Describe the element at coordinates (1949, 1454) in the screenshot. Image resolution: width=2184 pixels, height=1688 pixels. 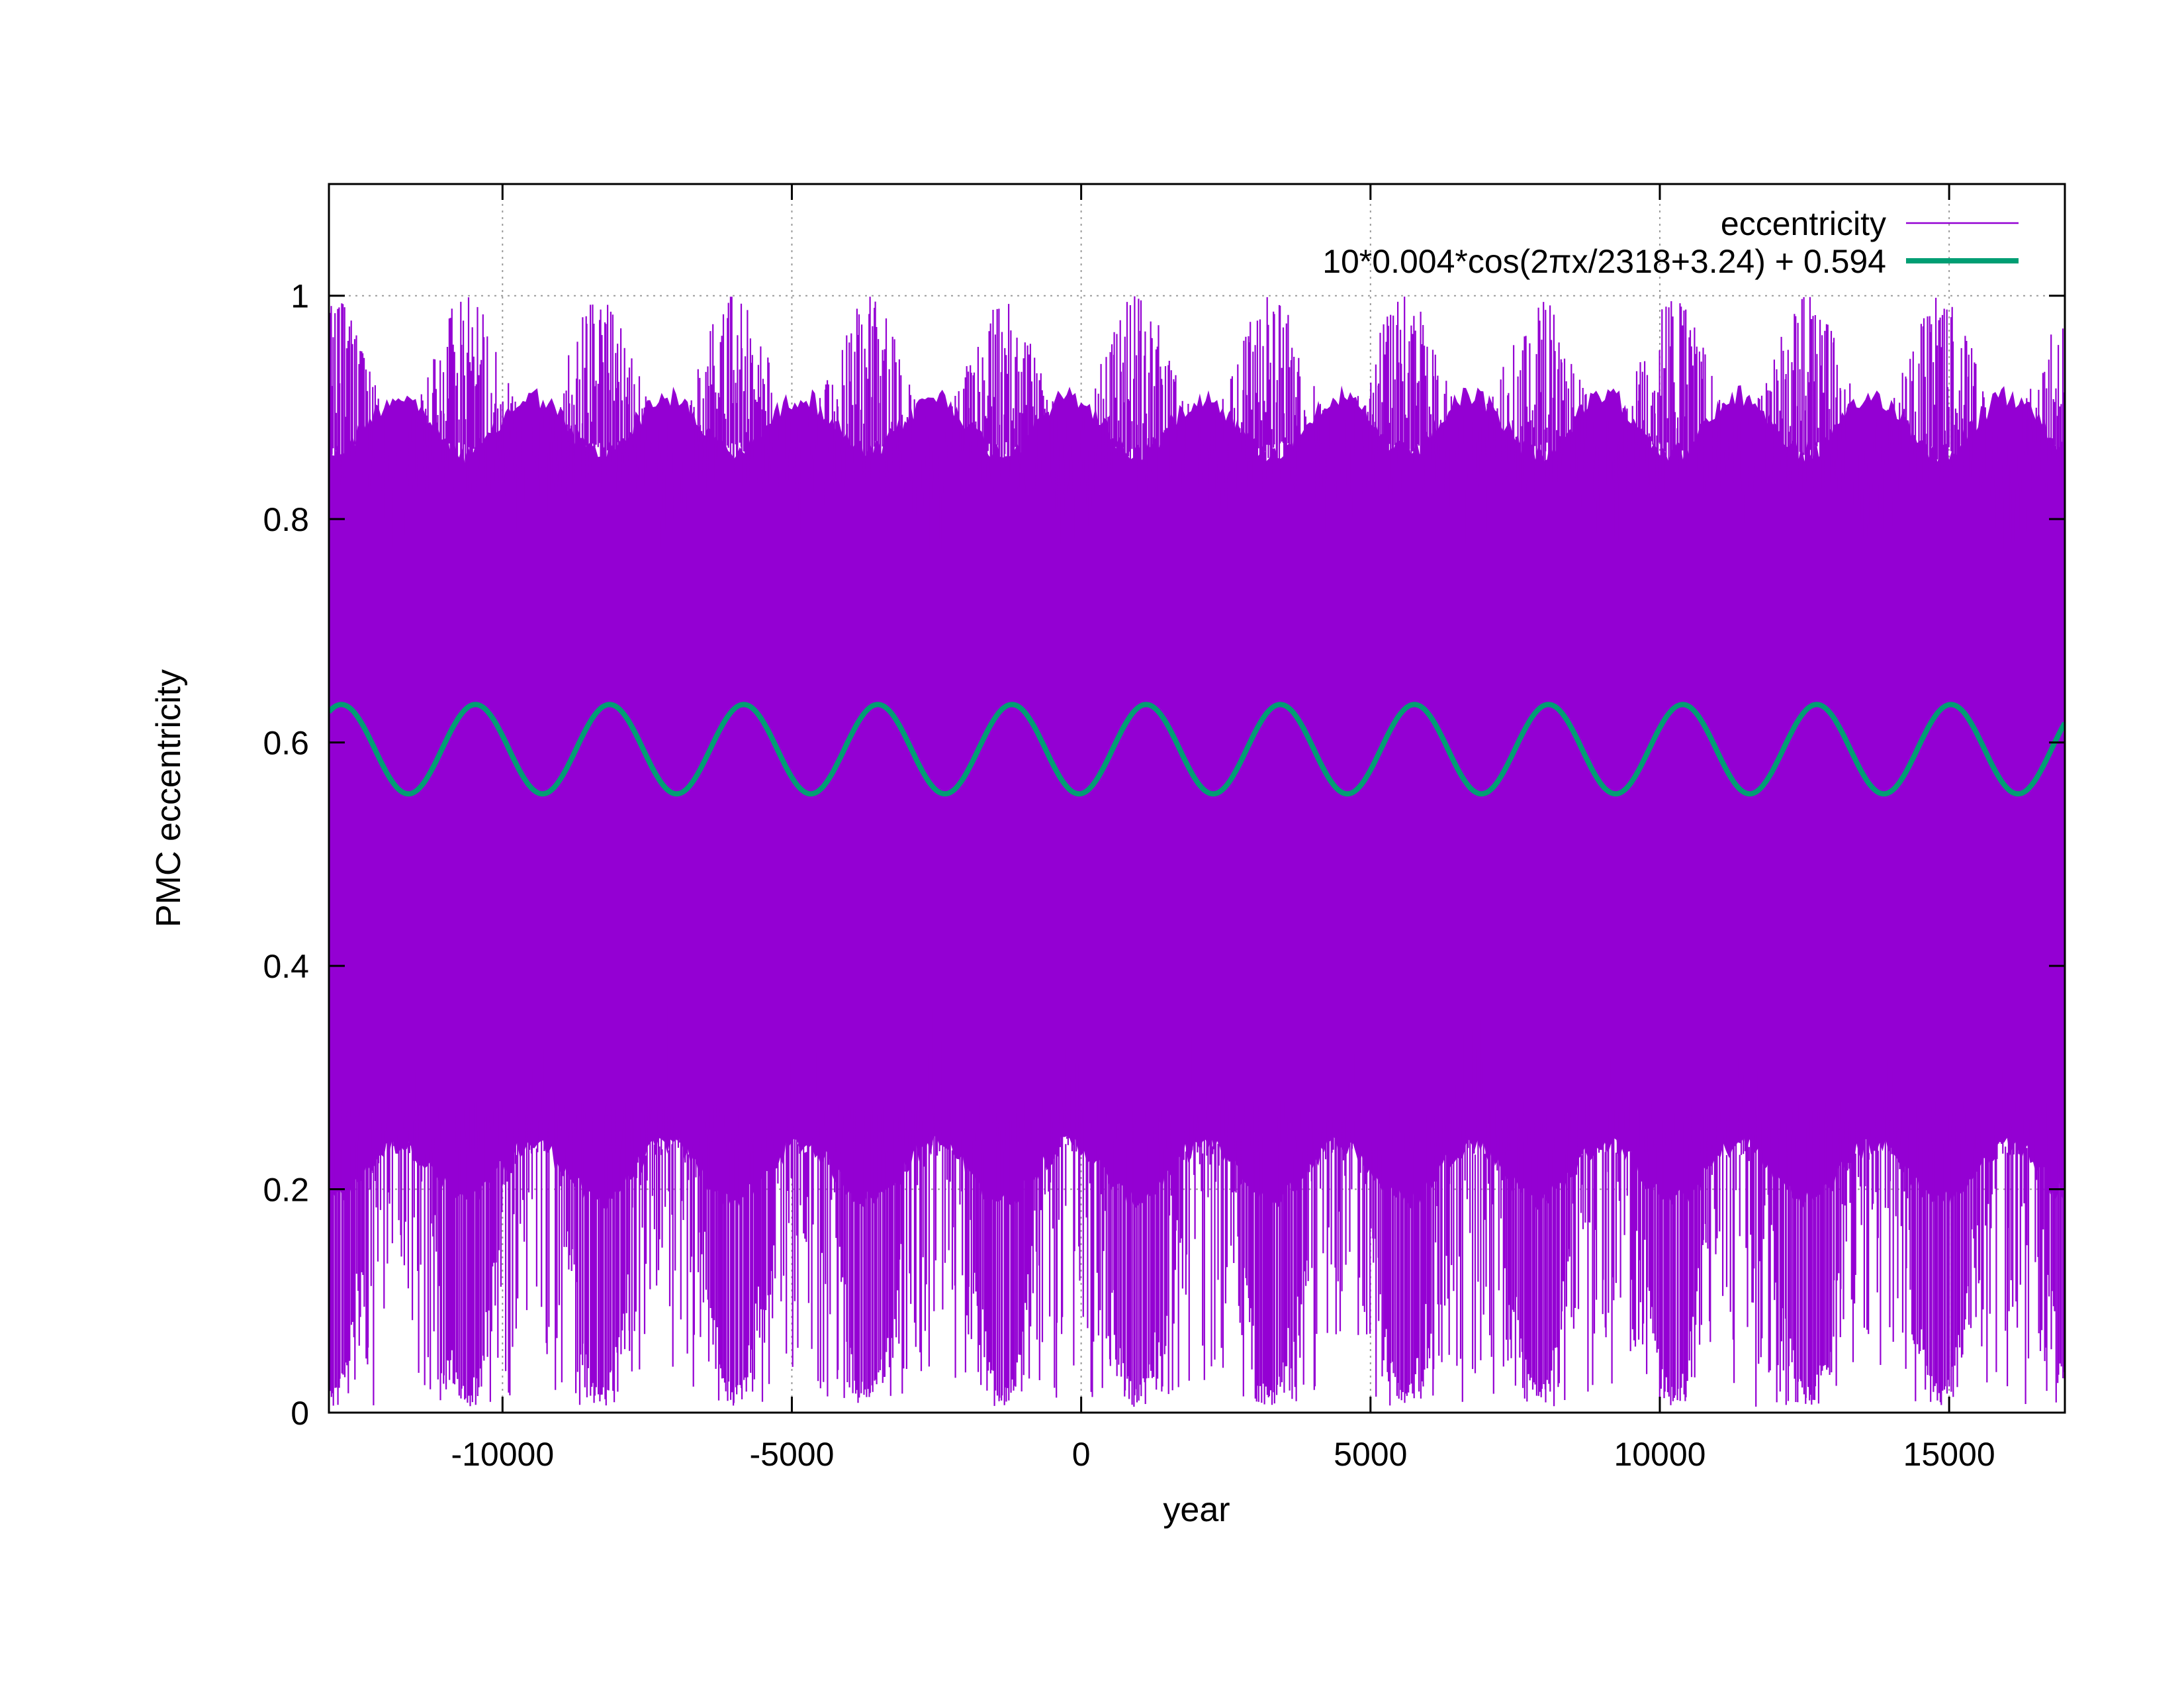
I see `x-tick-label: 15000` at that location.